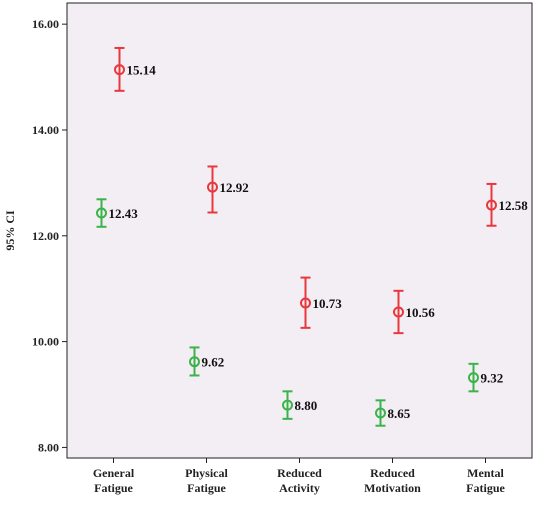 The height and width of the screenshot is (505, 536). Describe the element at coordinates (45, 24) in the screenshot. I see `y-tick-label: 16.00` at that location.